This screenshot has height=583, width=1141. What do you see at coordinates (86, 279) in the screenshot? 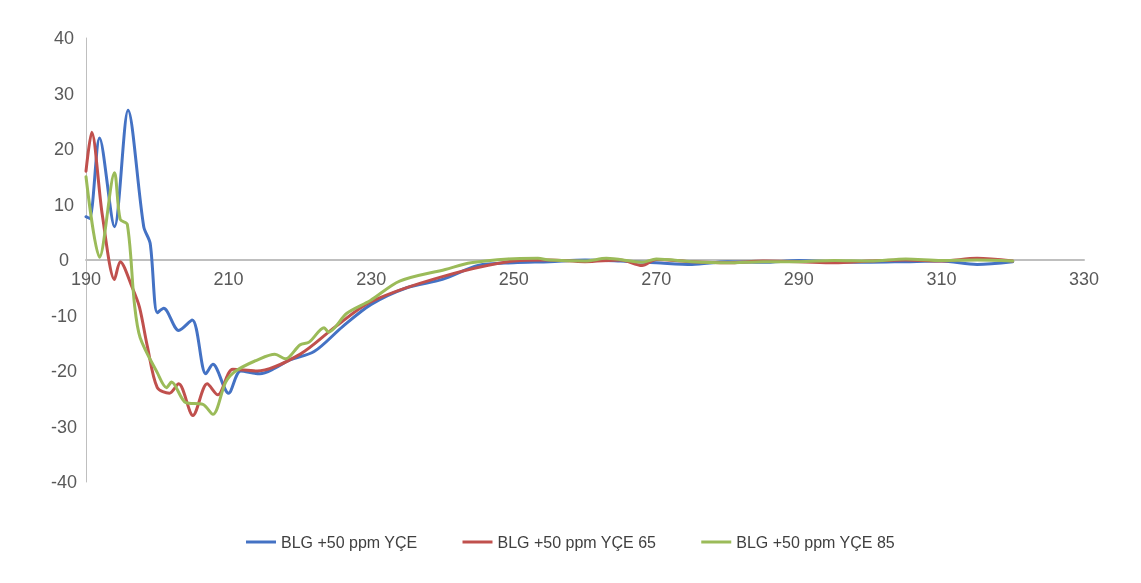
I see `x-tick-label: 190` at bounding box center [86, 279].